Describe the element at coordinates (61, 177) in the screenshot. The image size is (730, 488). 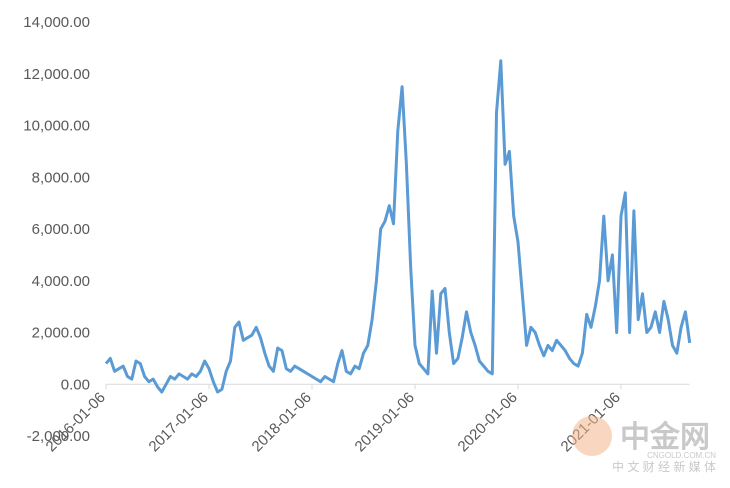
I see `y-tick-label: 8,000.00` at that location.